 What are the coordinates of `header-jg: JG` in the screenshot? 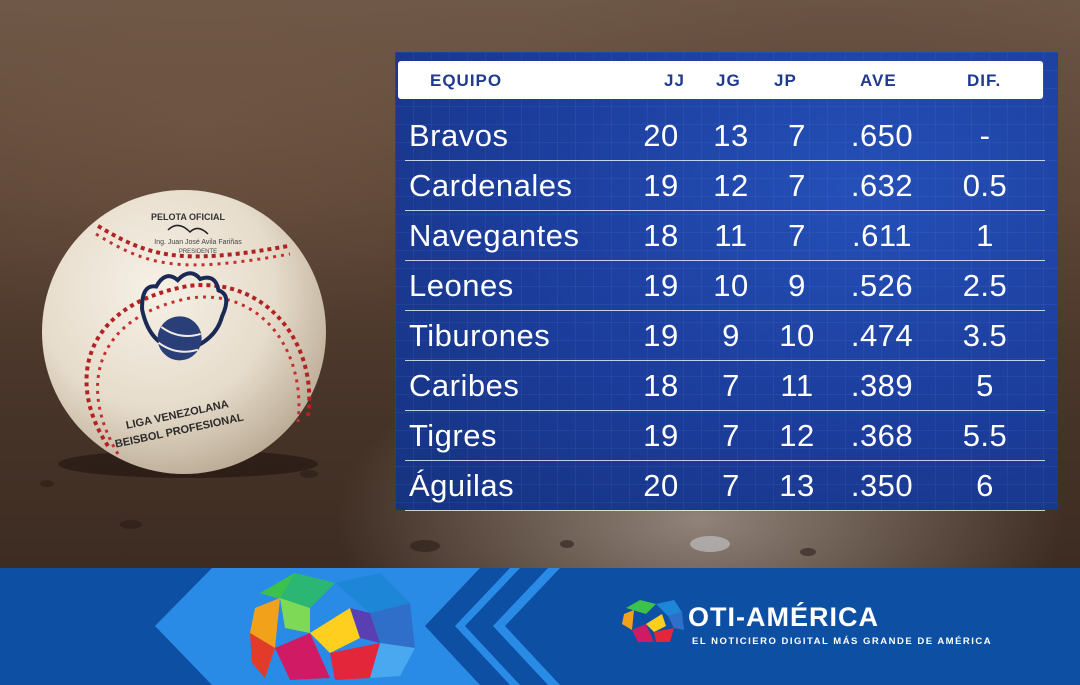 It's located at (728, 80).